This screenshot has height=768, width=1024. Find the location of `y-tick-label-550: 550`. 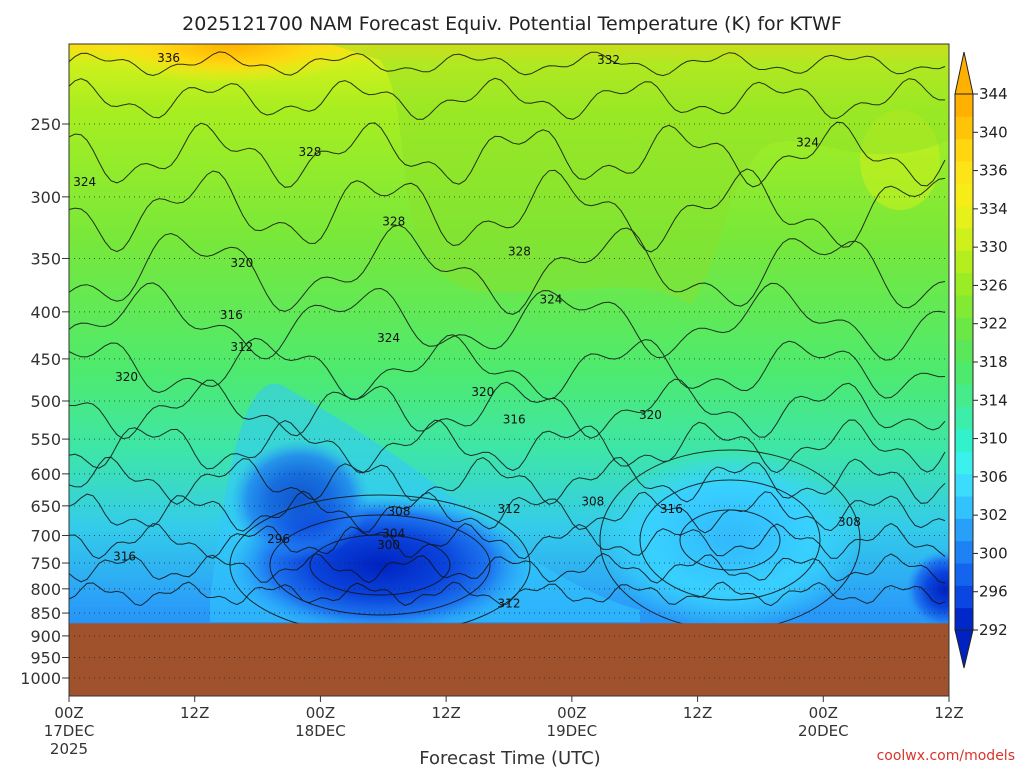

y-tick-label-550: 550 is located at coordinates (45, 439).